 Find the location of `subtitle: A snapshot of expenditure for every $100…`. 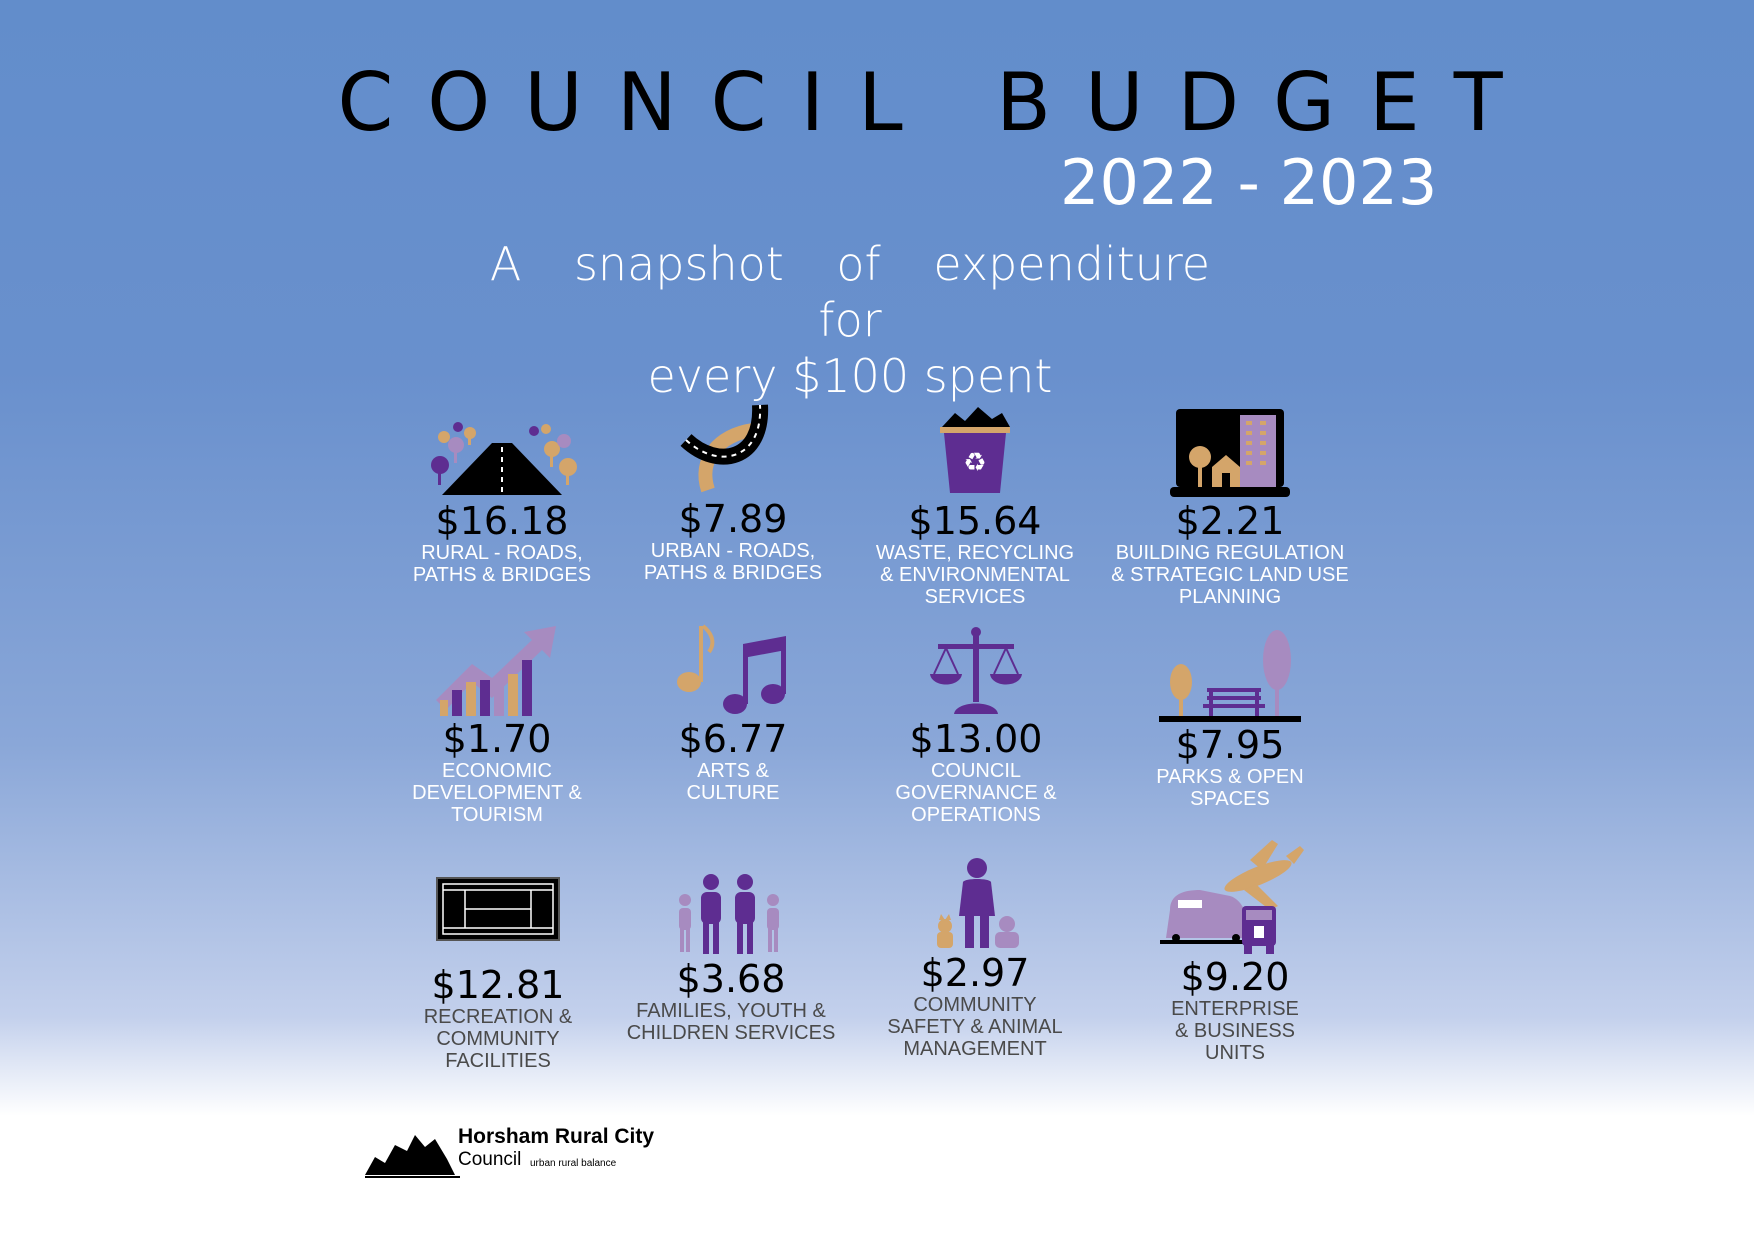

subtitle: A snapshot of expenditure for every $100… is located at coordinates (850, 320).